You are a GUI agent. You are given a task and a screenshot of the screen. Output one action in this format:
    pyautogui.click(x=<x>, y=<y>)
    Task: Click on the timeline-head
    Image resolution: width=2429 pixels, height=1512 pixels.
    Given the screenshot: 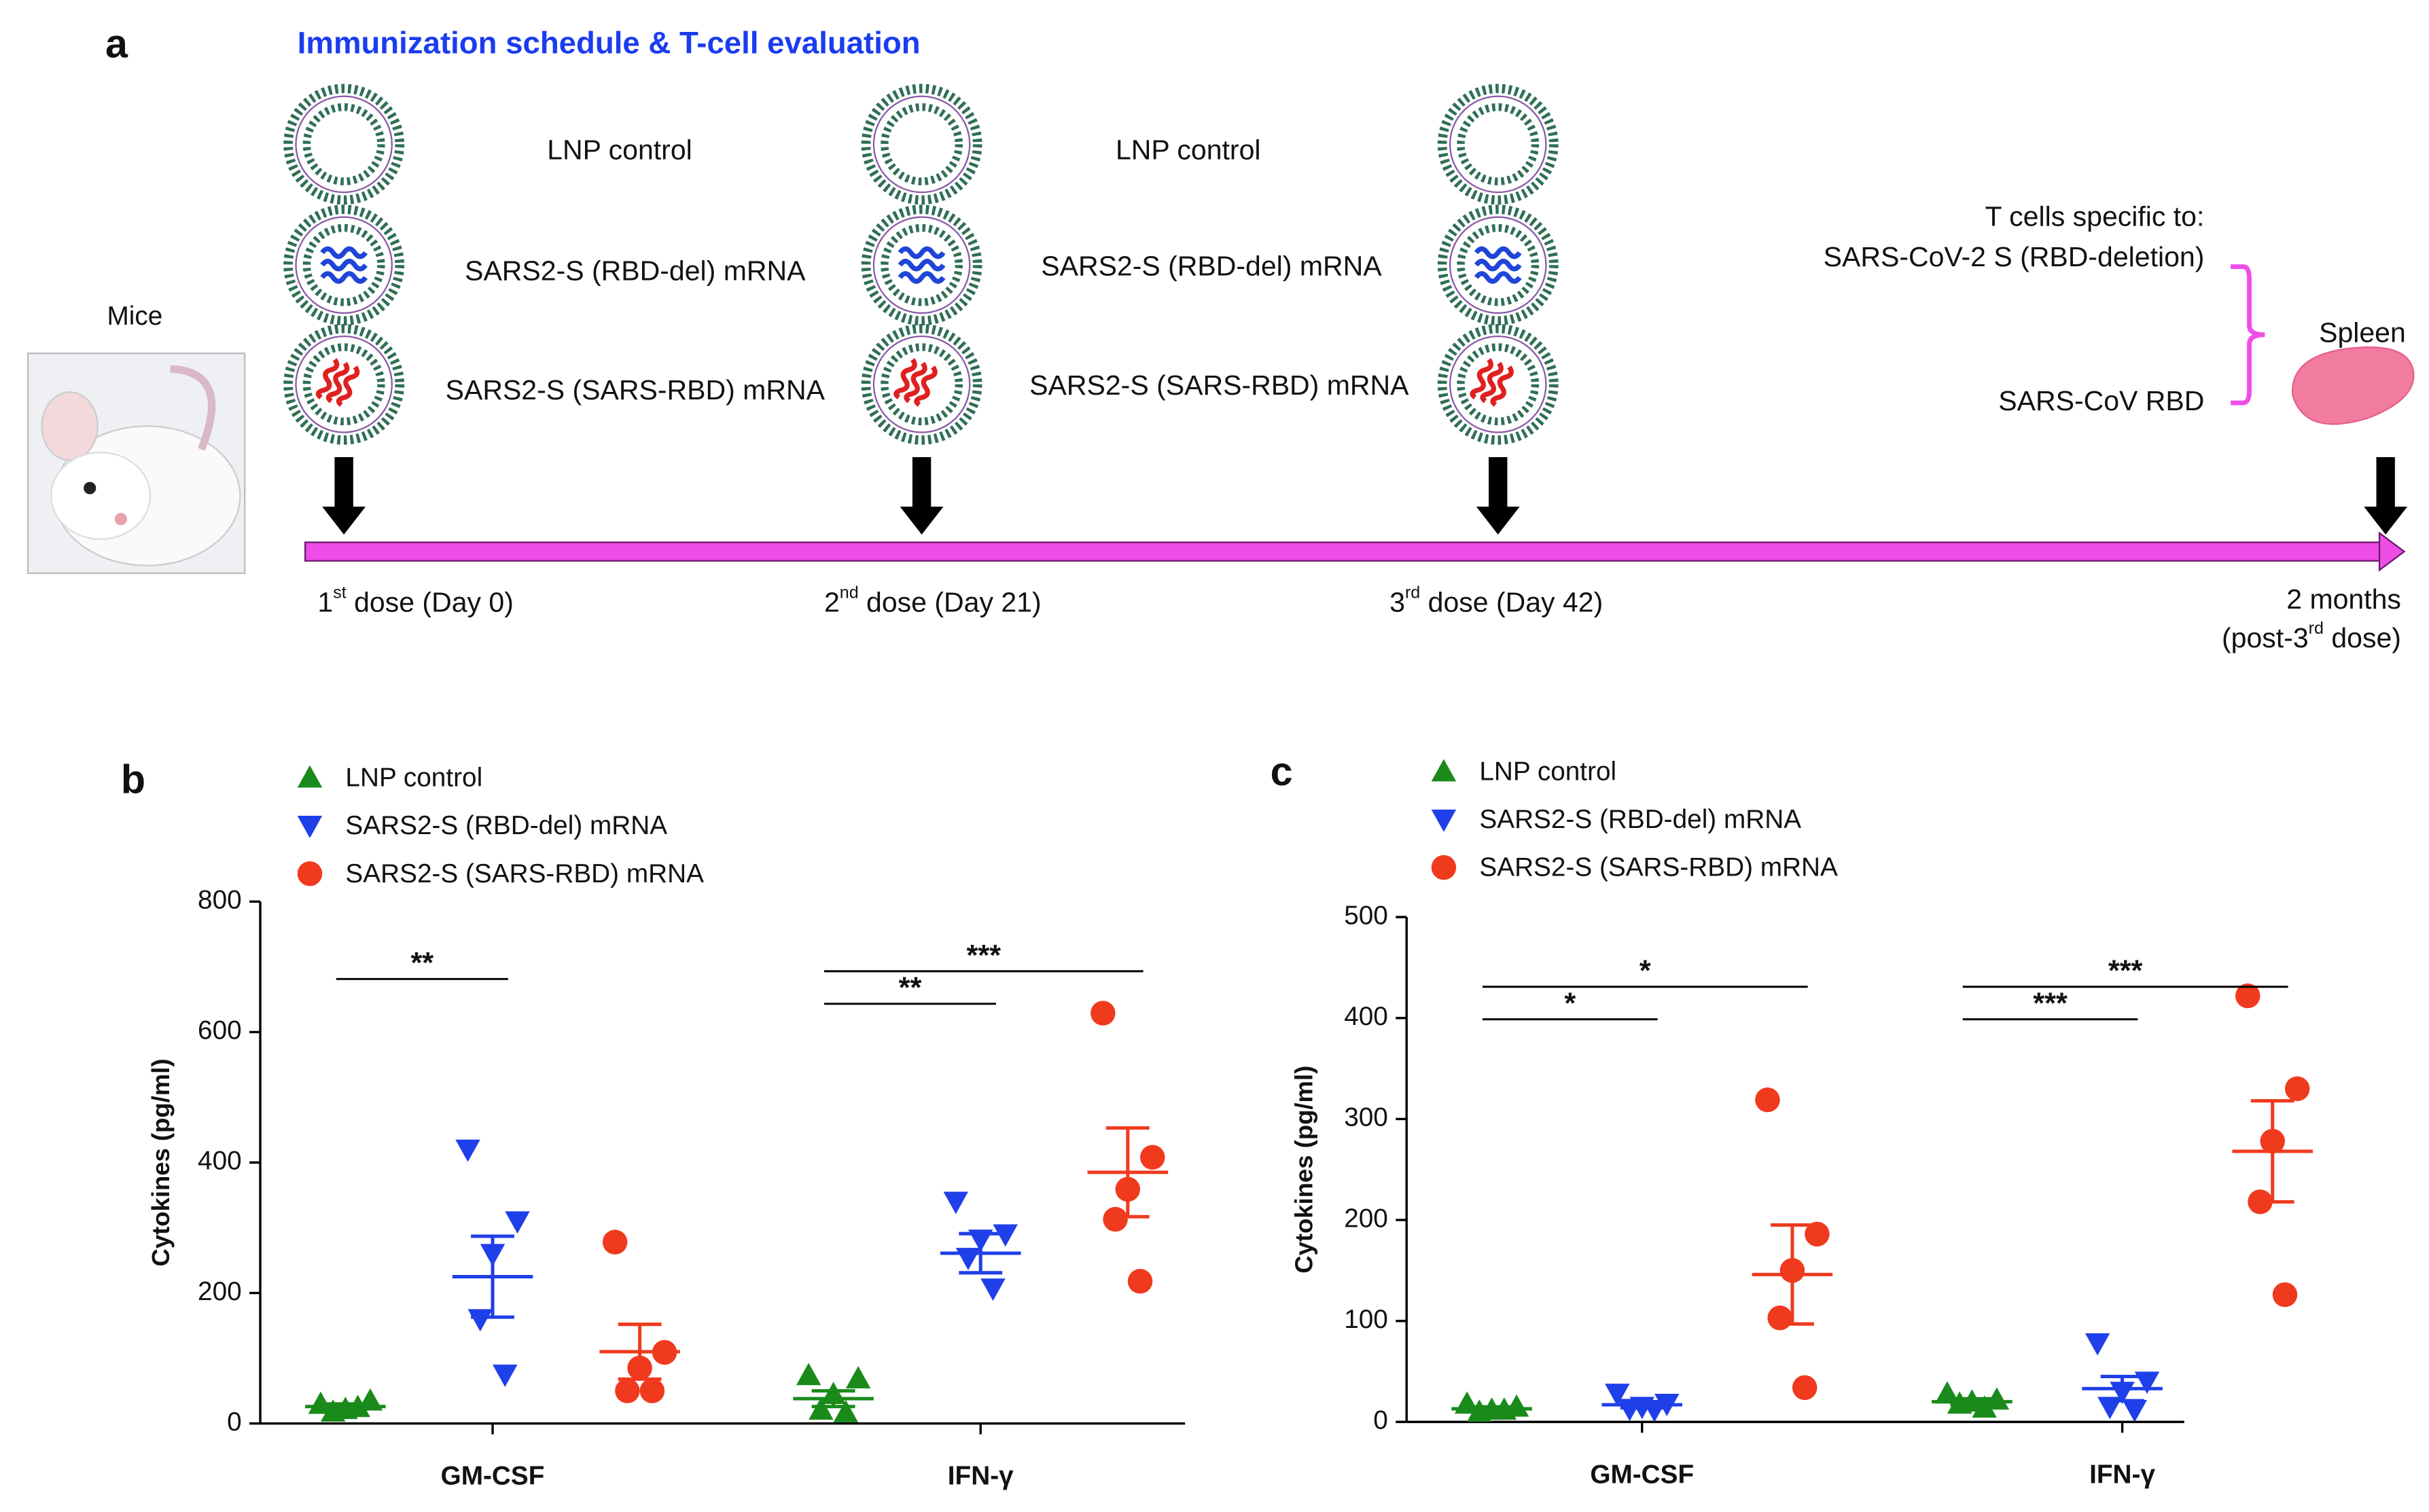 What is the action you would take?
    pyautogui.click(x=2392, y=551)
    